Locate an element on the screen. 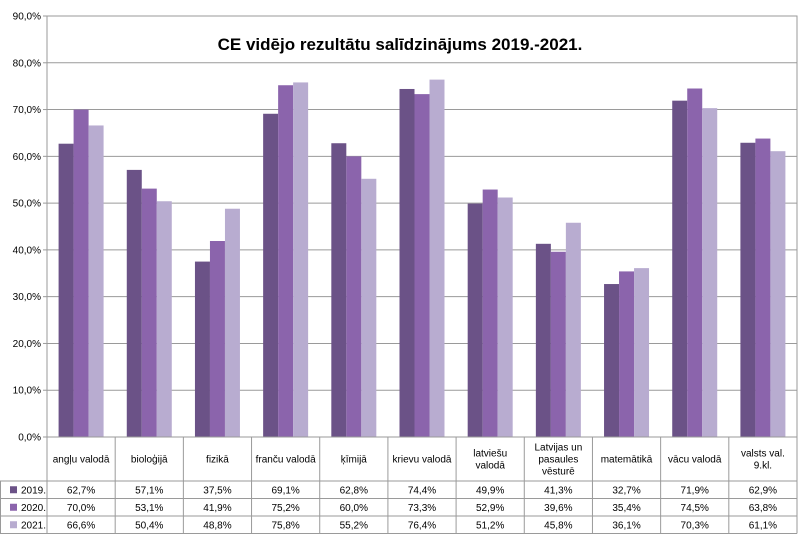  data-label: 49,9% is located at coordinates (490, 490).